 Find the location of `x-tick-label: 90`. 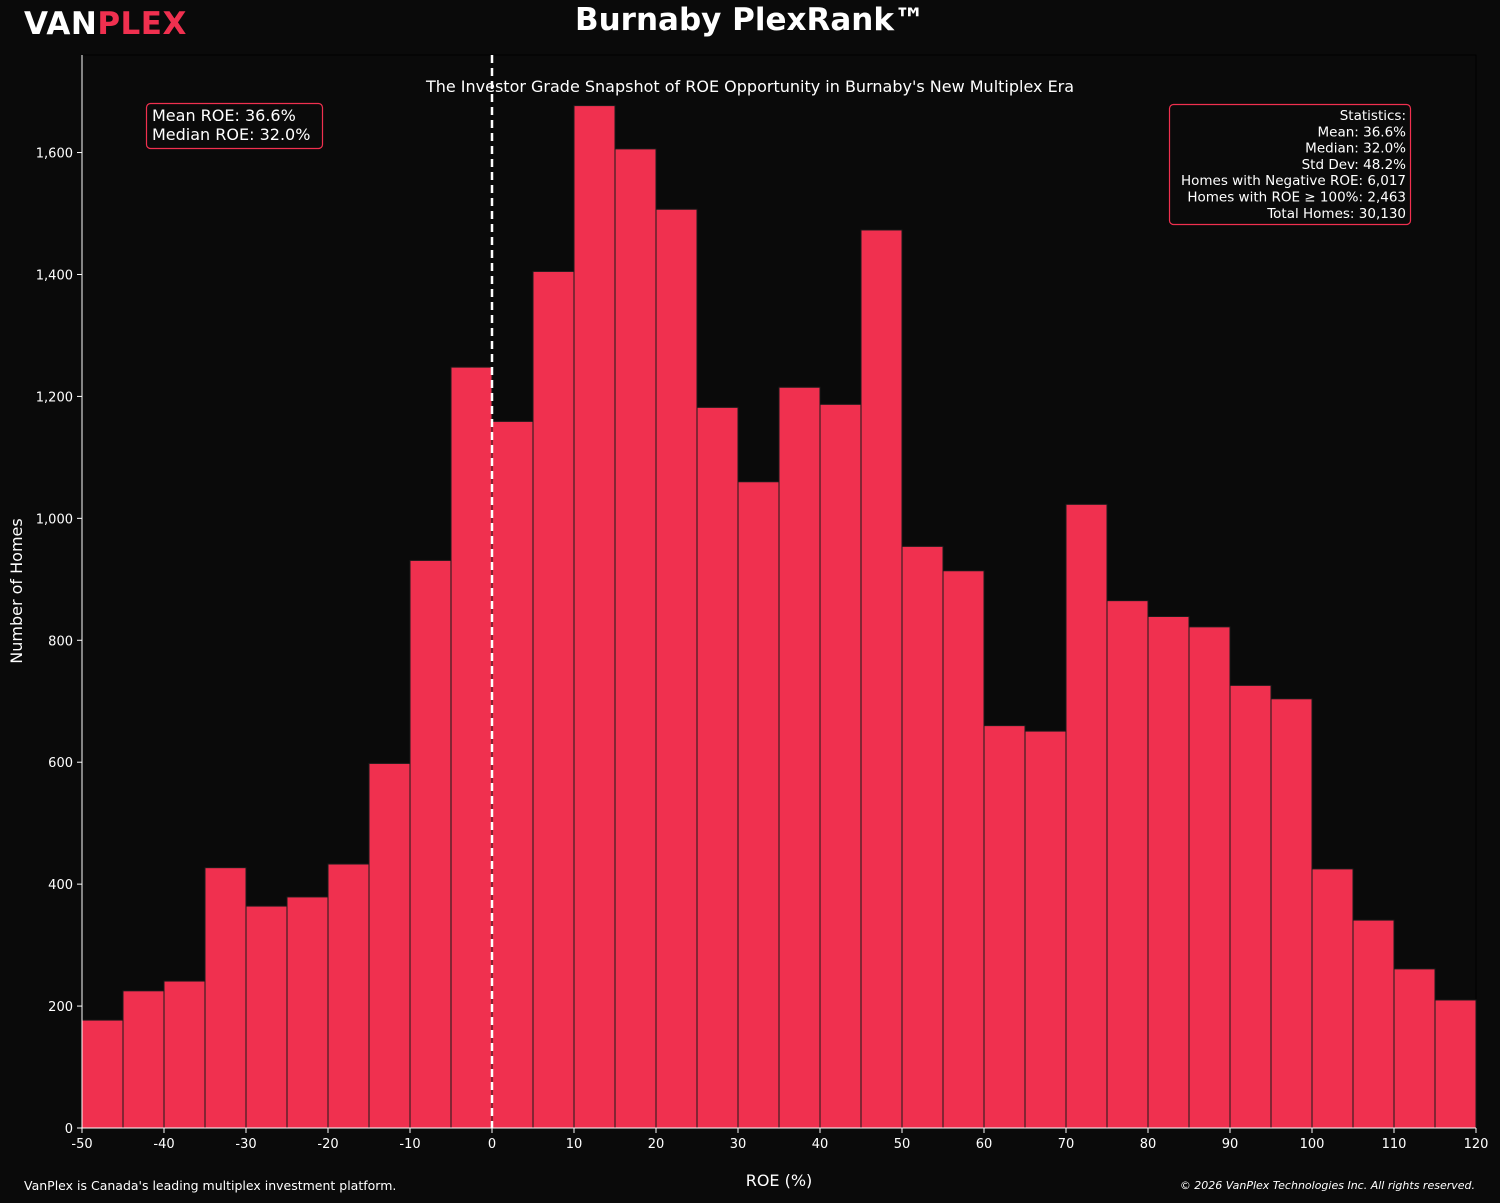

x-tick-label: 90 is located at coordinates (1230, 1144).